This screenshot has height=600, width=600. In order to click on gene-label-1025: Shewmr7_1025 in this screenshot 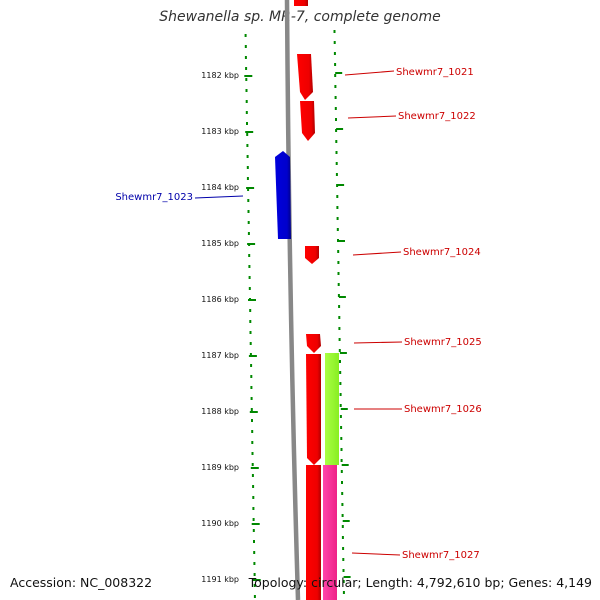, I will do `click(443, 342)`.